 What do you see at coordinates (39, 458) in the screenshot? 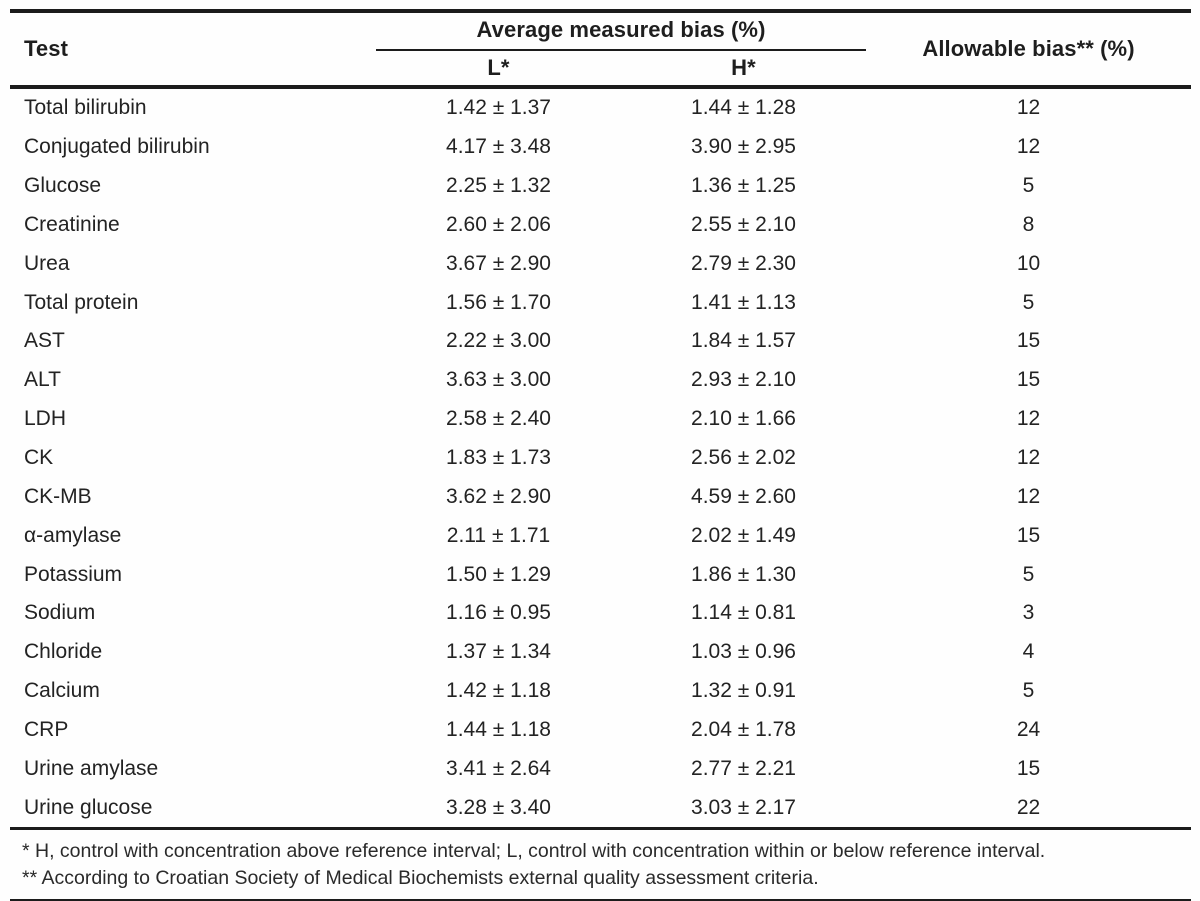
I see `cell-test-name: CK` at bounding box center [39, 458].